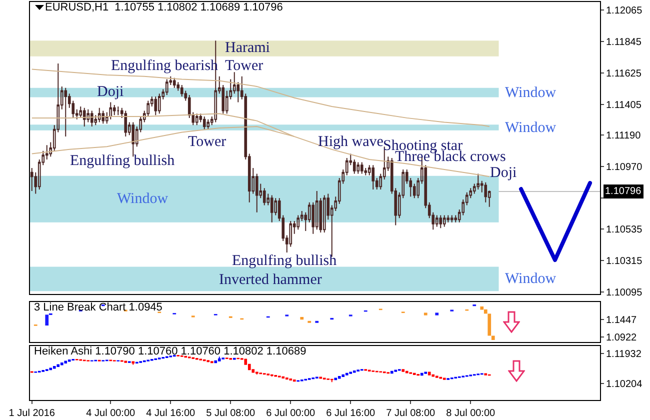 The height and width of the screenshot is (420, 650). What do you see at coordinates (32, 413) in the screenshot?
I see `x-tick-label: 1 Jul 2016` at bounding box center [32, 413].